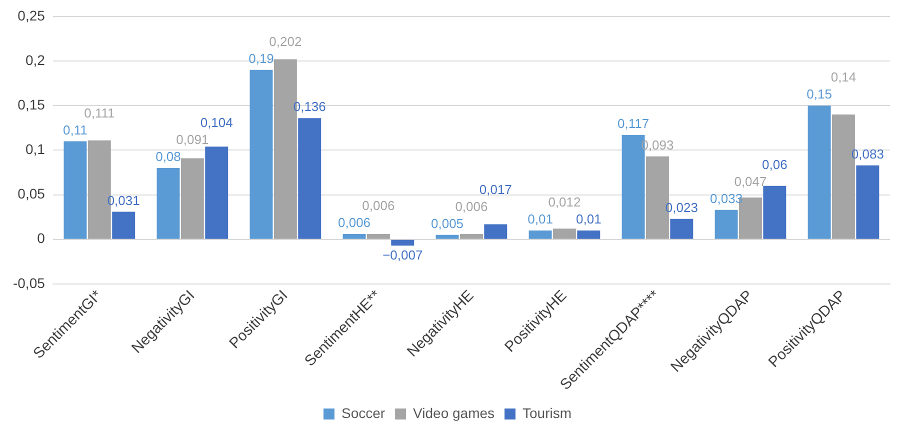 The height and width of the screenshot is (431, 905). What do you see at coordinates (819, 94) in the screenshot?
I see `data-label: 0,15` at bounding box center [819, 94].